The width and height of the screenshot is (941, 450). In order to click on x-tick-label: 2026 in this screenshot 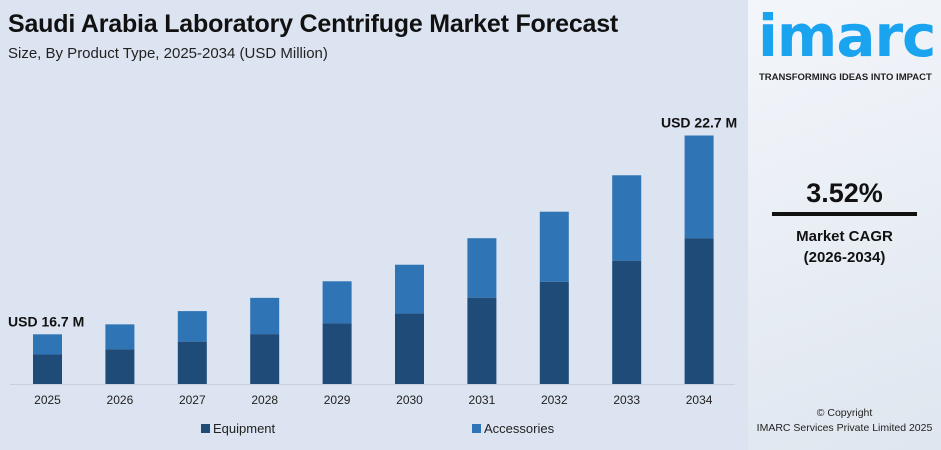, I will do `click(120, 400)`.